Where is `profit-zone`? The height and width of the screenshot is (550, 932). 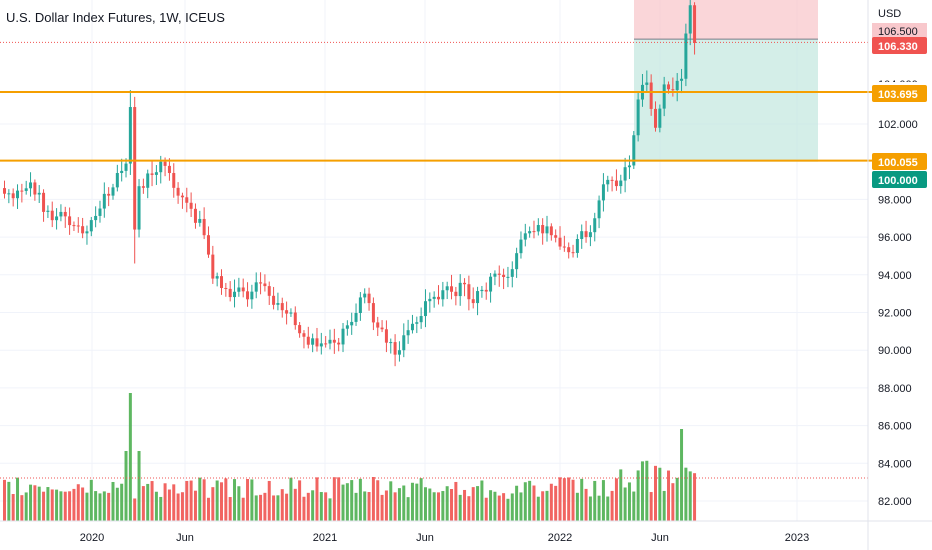 profit-zone is located at coordinates (726, 100).